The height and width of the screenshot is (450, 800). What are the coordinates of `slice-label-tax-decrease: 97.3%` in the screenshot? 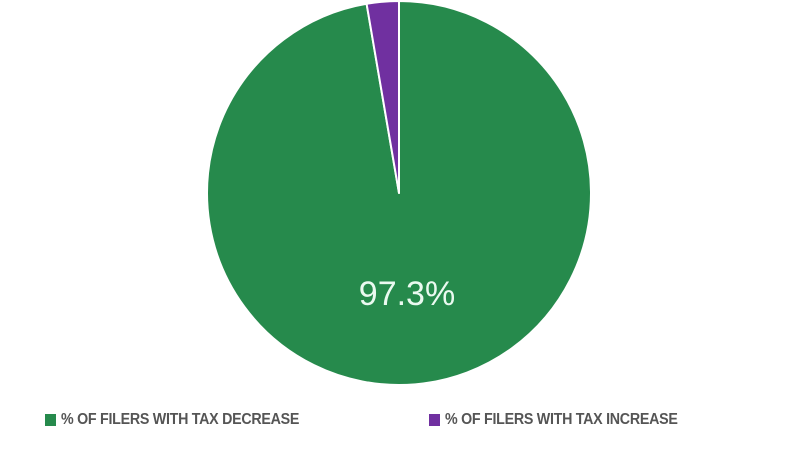 It's located at (407, 294).